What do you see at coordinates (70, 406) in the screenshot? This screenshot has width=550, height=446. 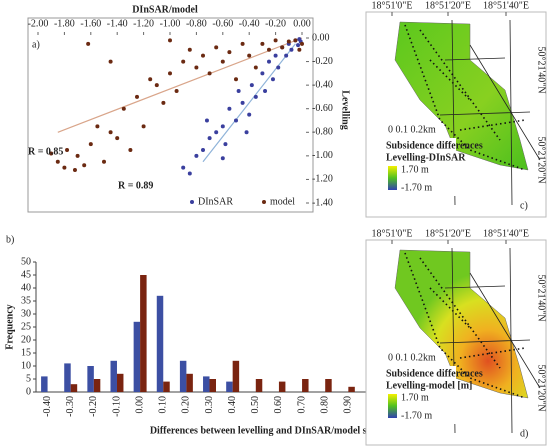 I see `x-tick-label: -0.30` at bounding box center [70, 406].